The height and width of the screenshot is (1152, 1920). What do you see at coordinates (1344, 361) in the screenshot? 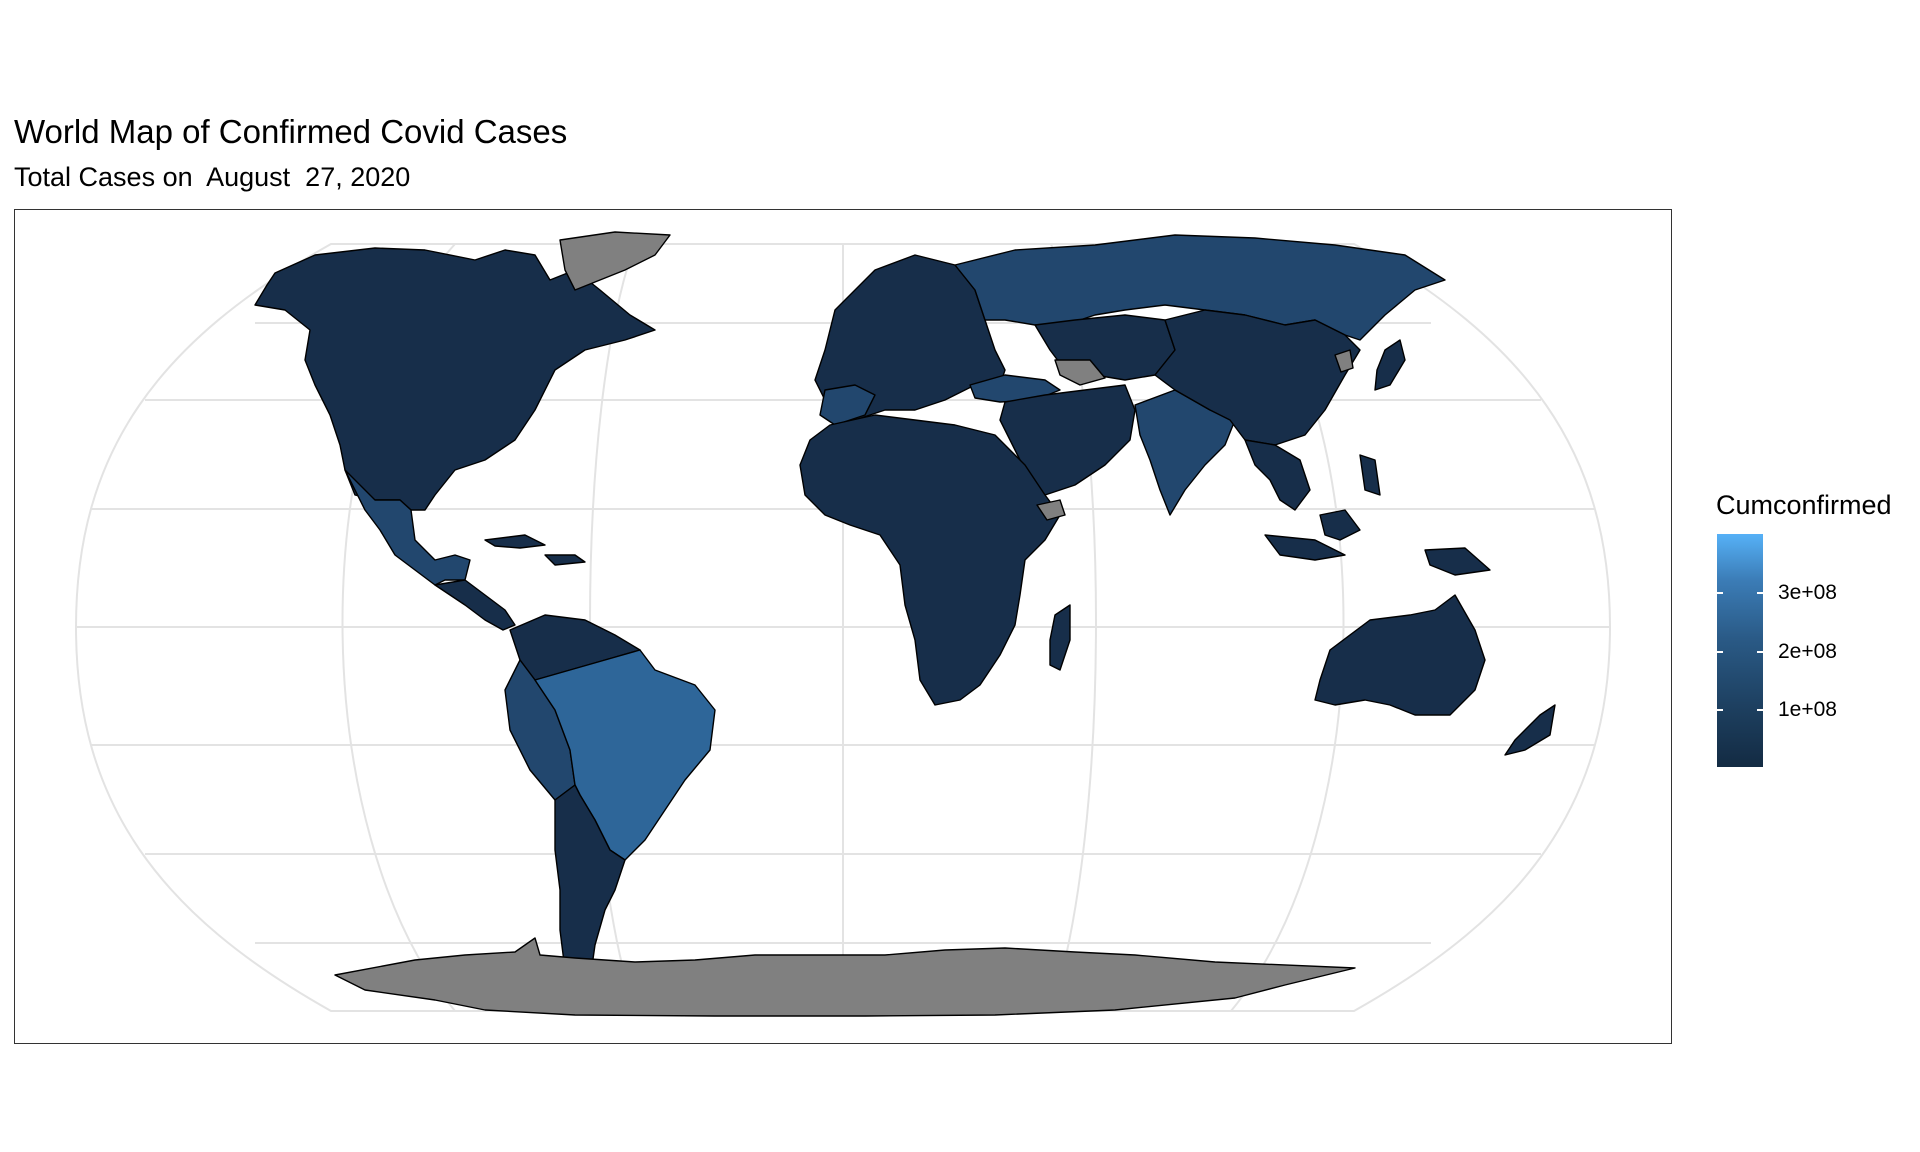
I see `region-north-korea` at bounding box center [1344, 361].